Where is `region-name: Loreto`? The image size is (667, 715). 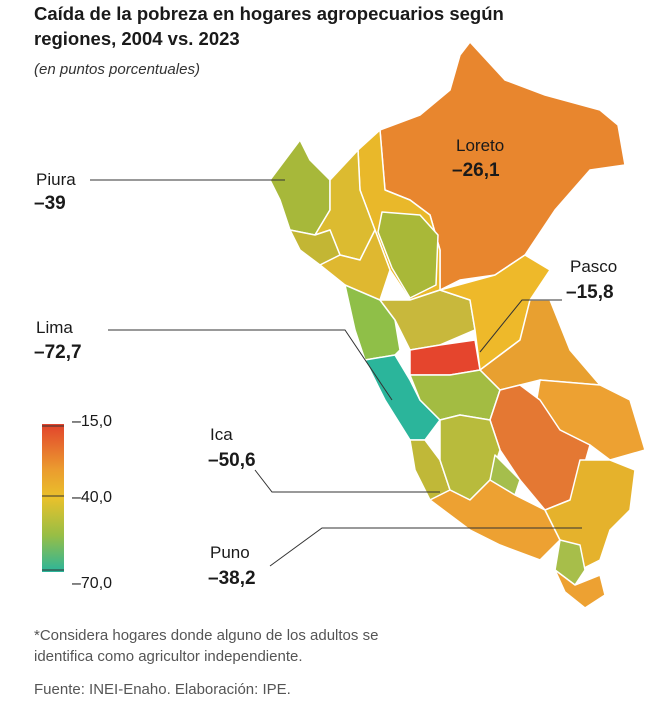 region-name: Loreto is located at coordinates (480, 145).